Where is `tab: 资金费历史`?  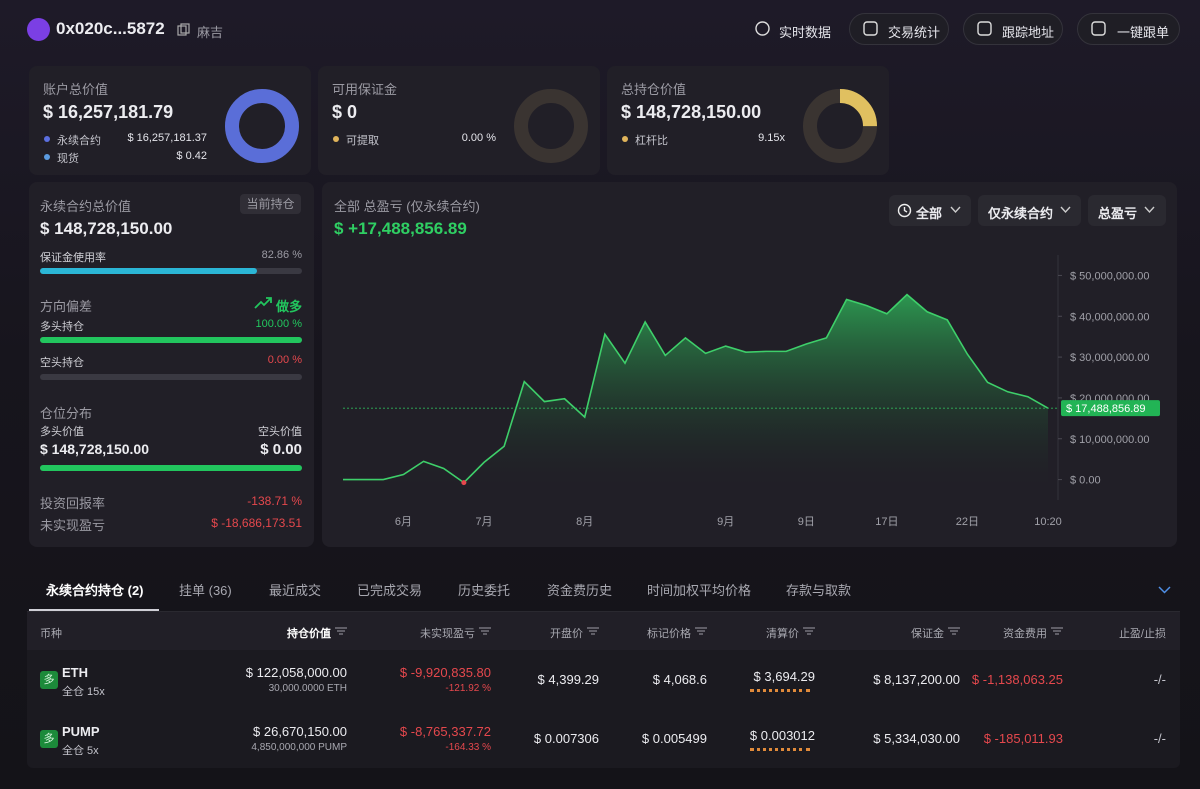
tab: 资金费历史 is located at coordinates (580, 590).